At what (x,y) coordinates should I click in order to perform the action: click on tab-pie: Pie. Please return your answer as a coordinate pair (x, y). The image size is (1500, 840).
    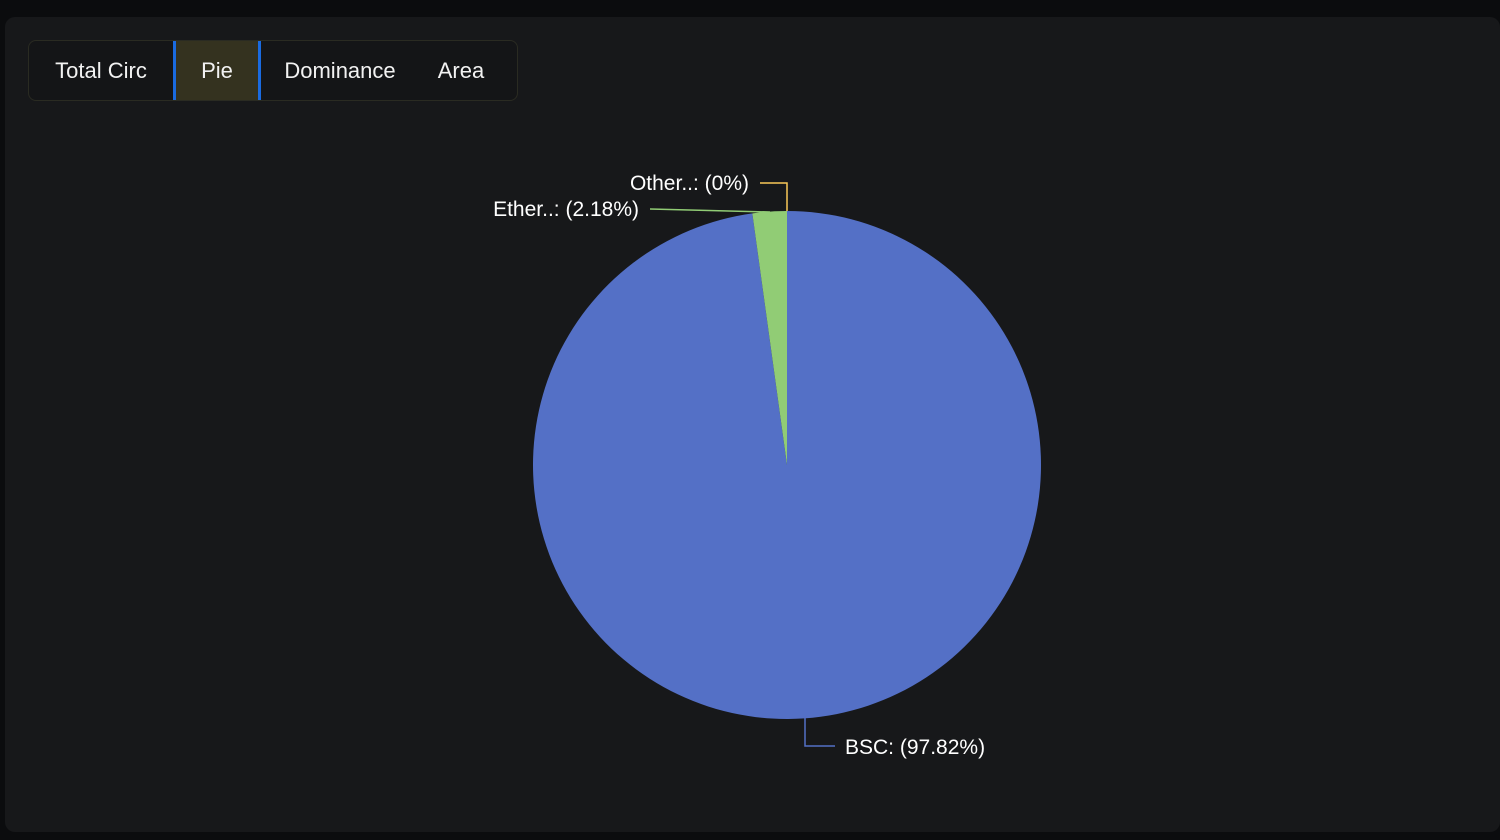
    Looking at the image, I should click on (217, 70).